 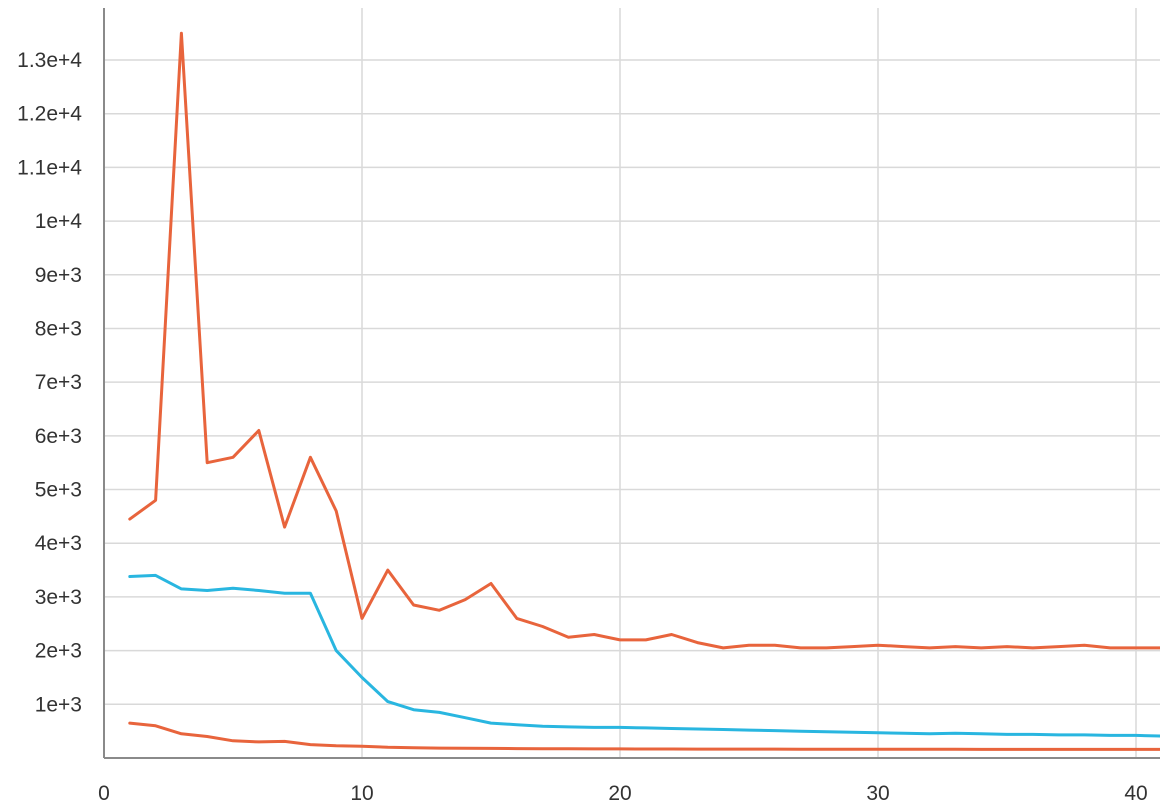 I want to click on y-tick-label: 7e+3, so click(x=58, y=382).